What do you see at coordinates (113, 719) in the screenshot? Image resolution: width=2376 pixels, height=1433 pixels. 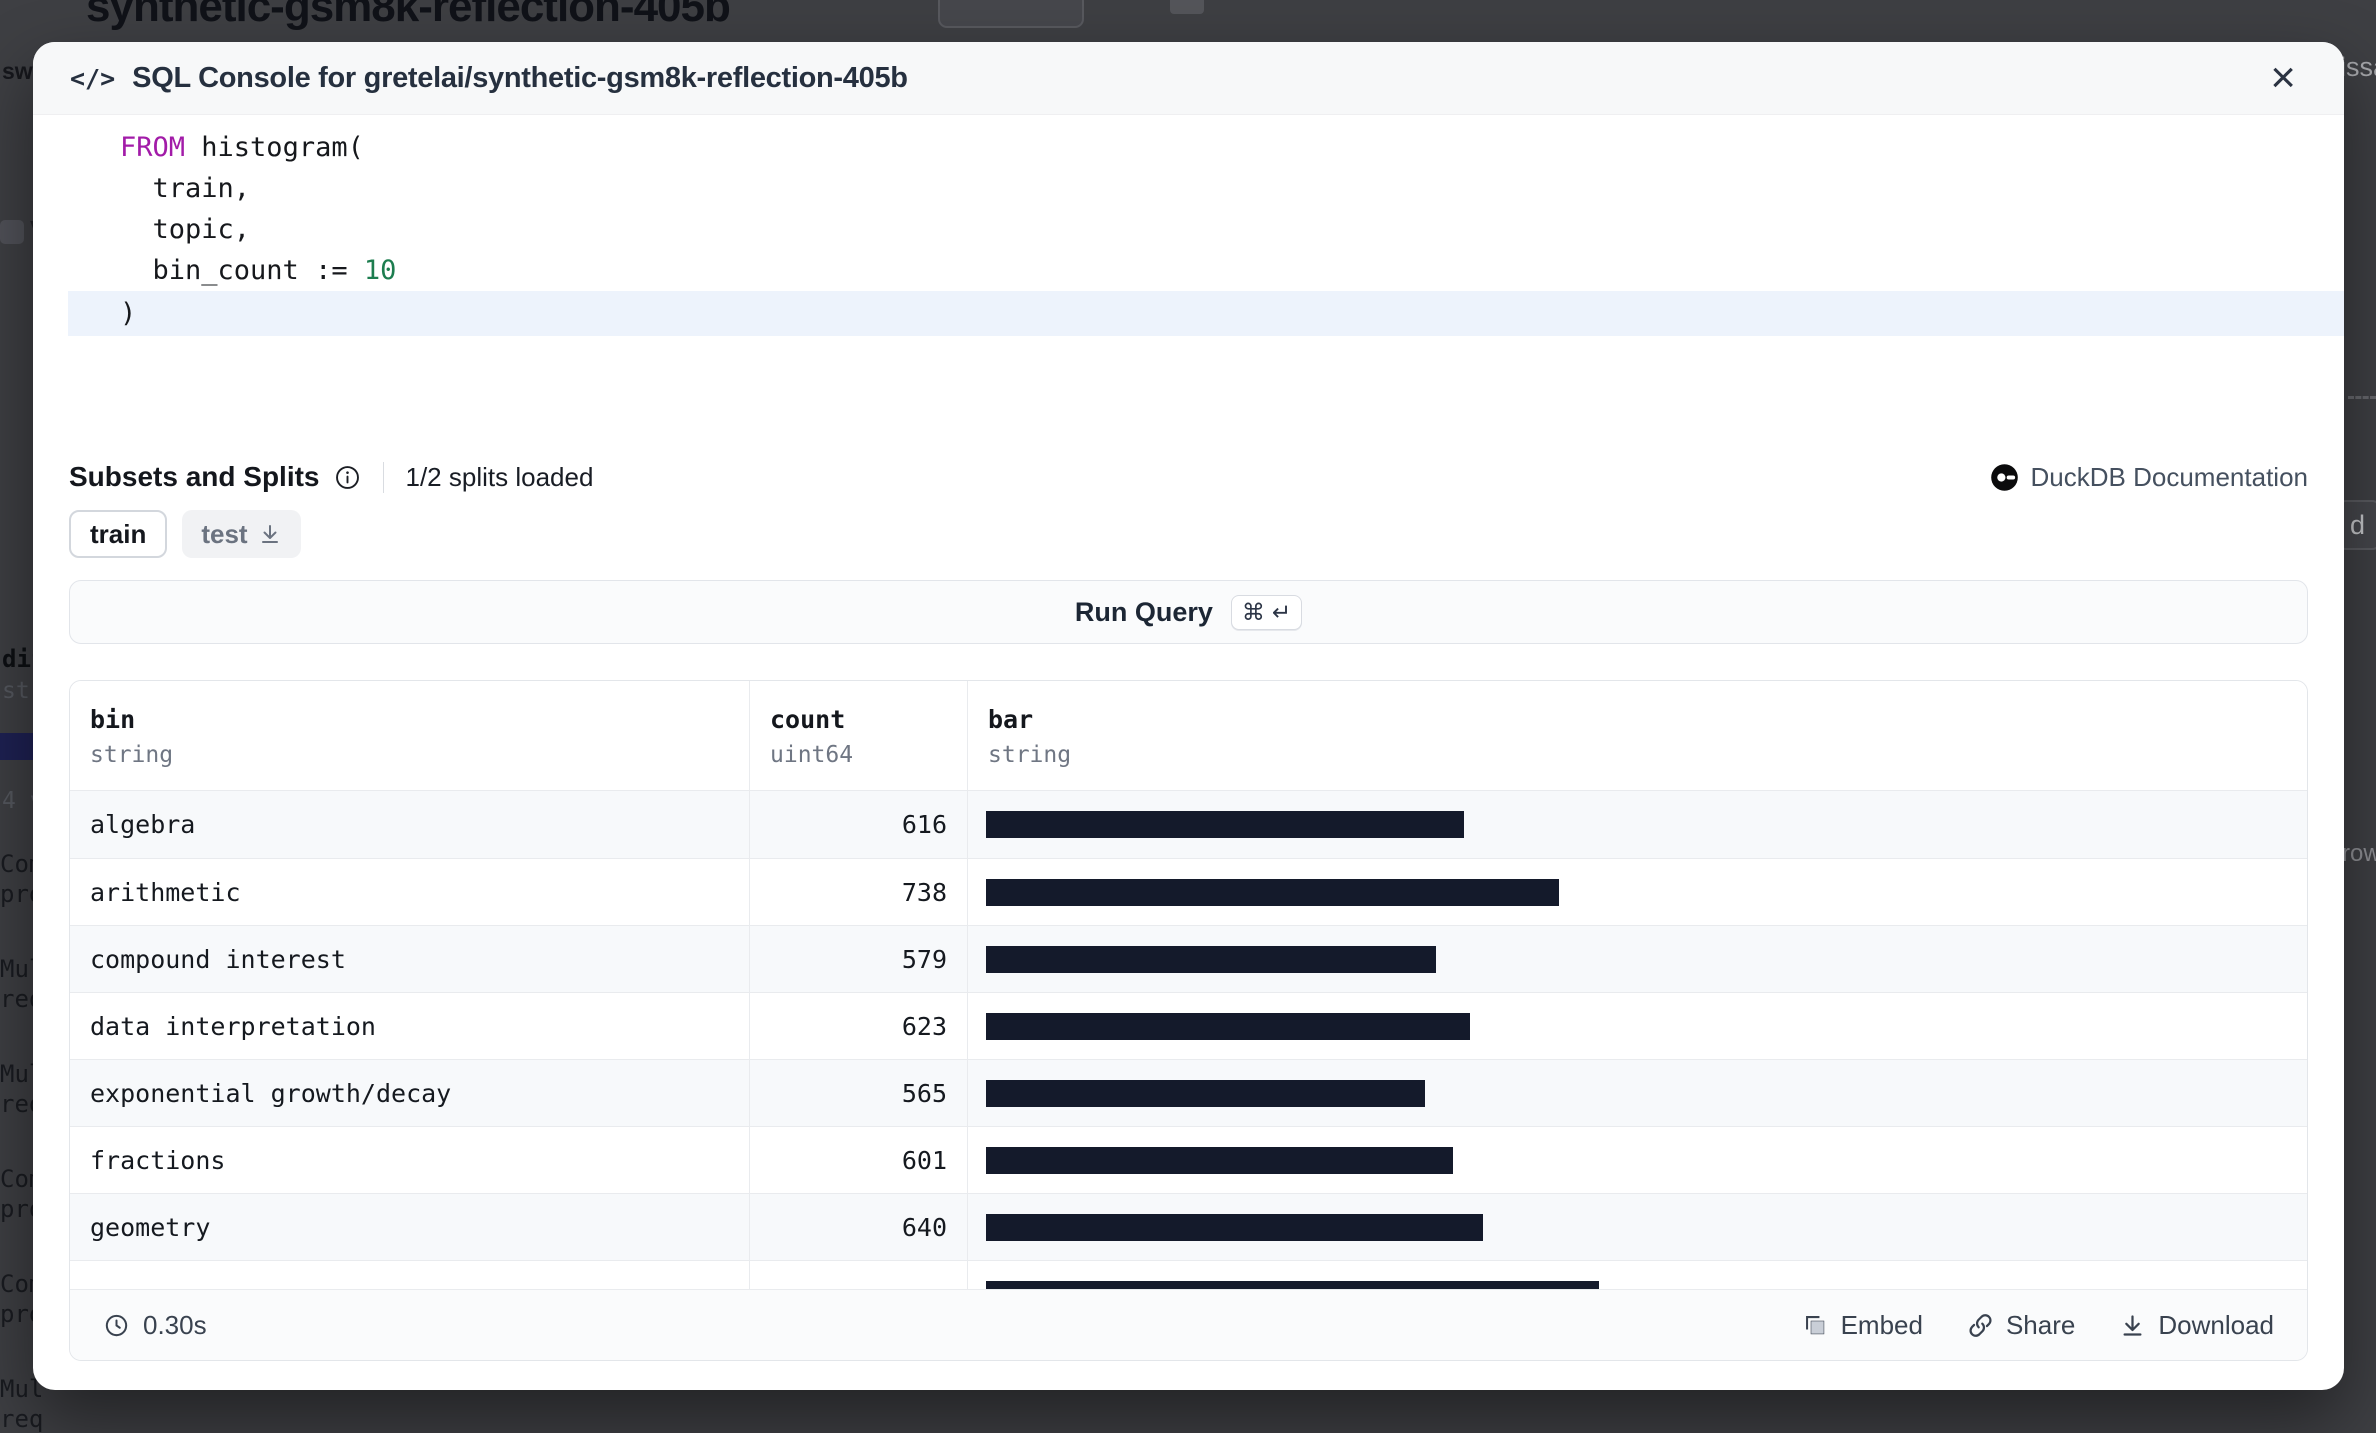 I see `column-name: bin` at bounding box center [113, 719].